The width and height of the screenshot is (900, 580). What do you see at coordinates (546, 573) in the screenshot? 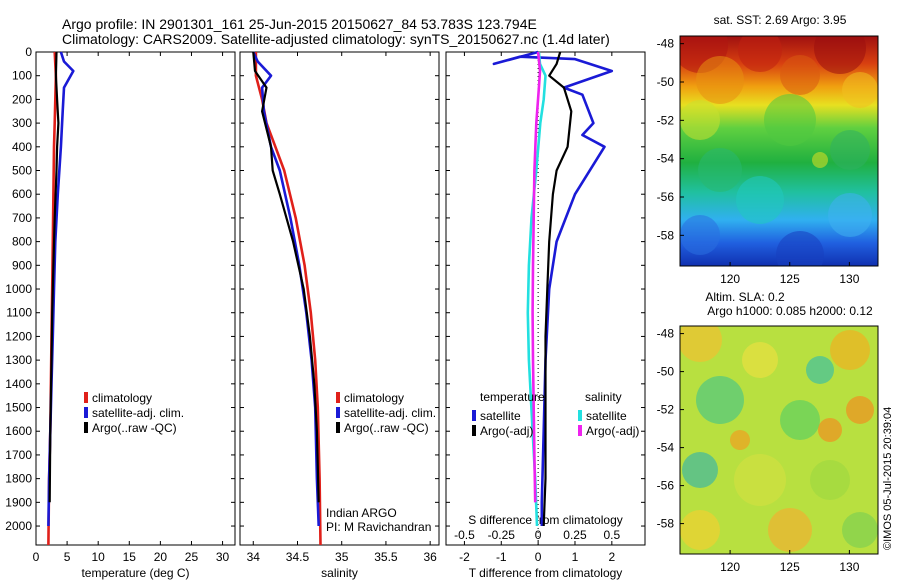
I see `x-axis-label: T difference from climatology` at bounding box center [546, 573].